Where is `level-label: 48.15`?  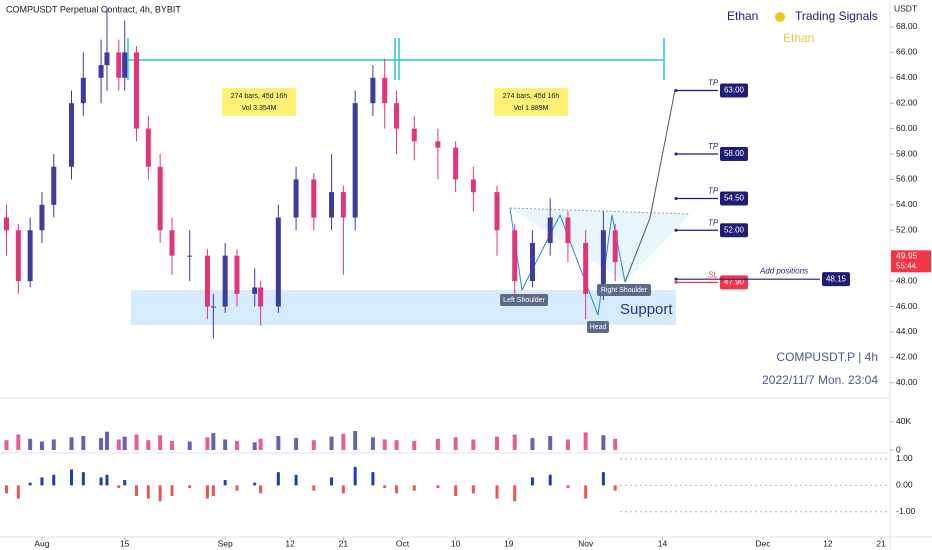 level-label: 48.15 is located at coordinates (836, 278).